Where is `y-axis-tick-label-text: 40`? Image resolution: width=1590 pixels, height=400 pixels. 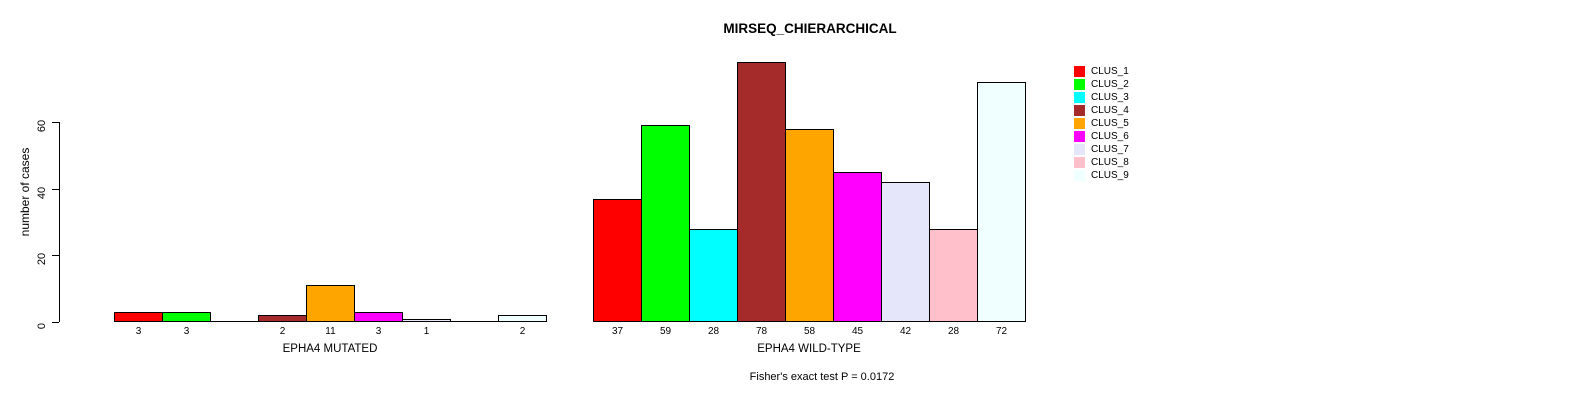 y-axis-tick-label-text: 40 is located at coordinates (42, 193).